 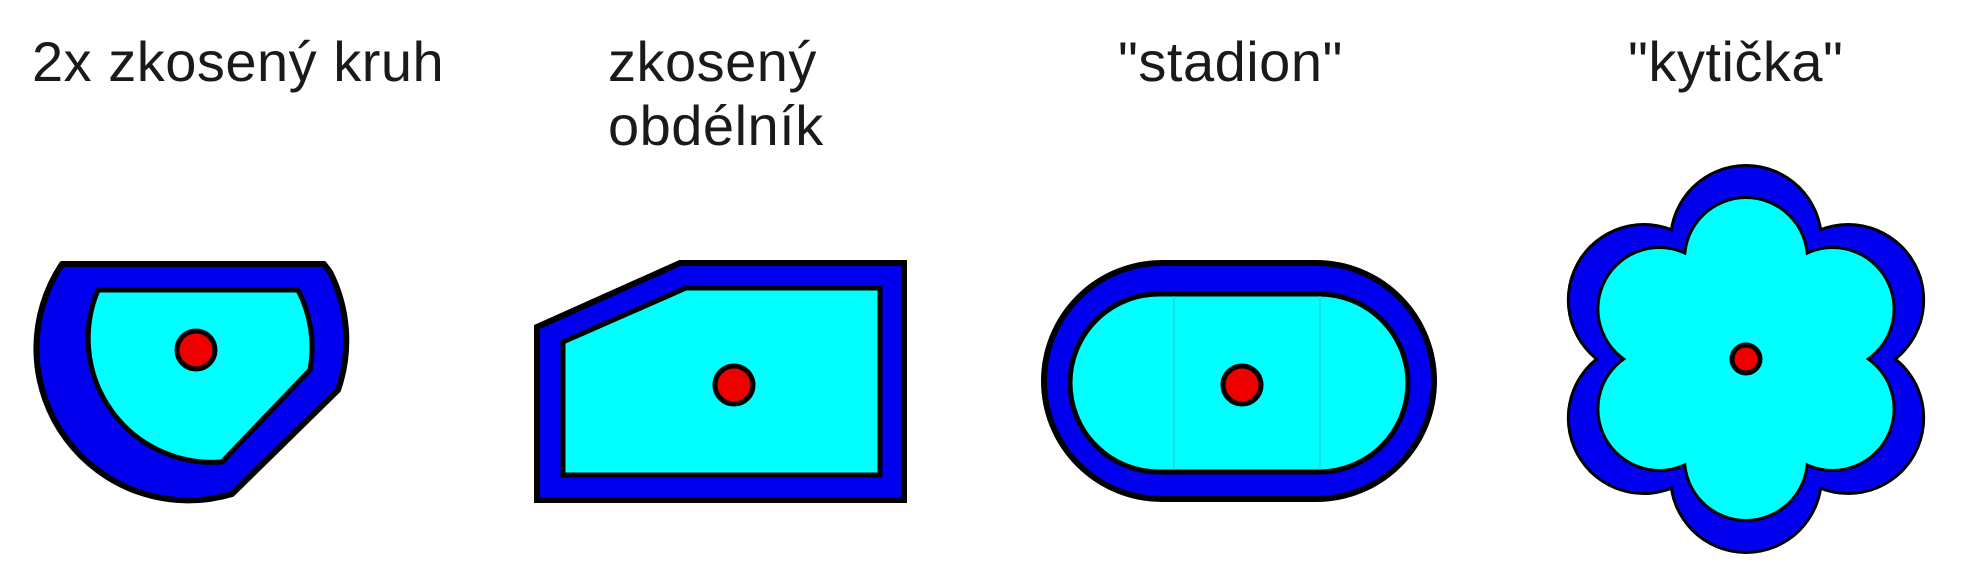 I want to click on flower-inner-fill, so click(x=1746, y=359).